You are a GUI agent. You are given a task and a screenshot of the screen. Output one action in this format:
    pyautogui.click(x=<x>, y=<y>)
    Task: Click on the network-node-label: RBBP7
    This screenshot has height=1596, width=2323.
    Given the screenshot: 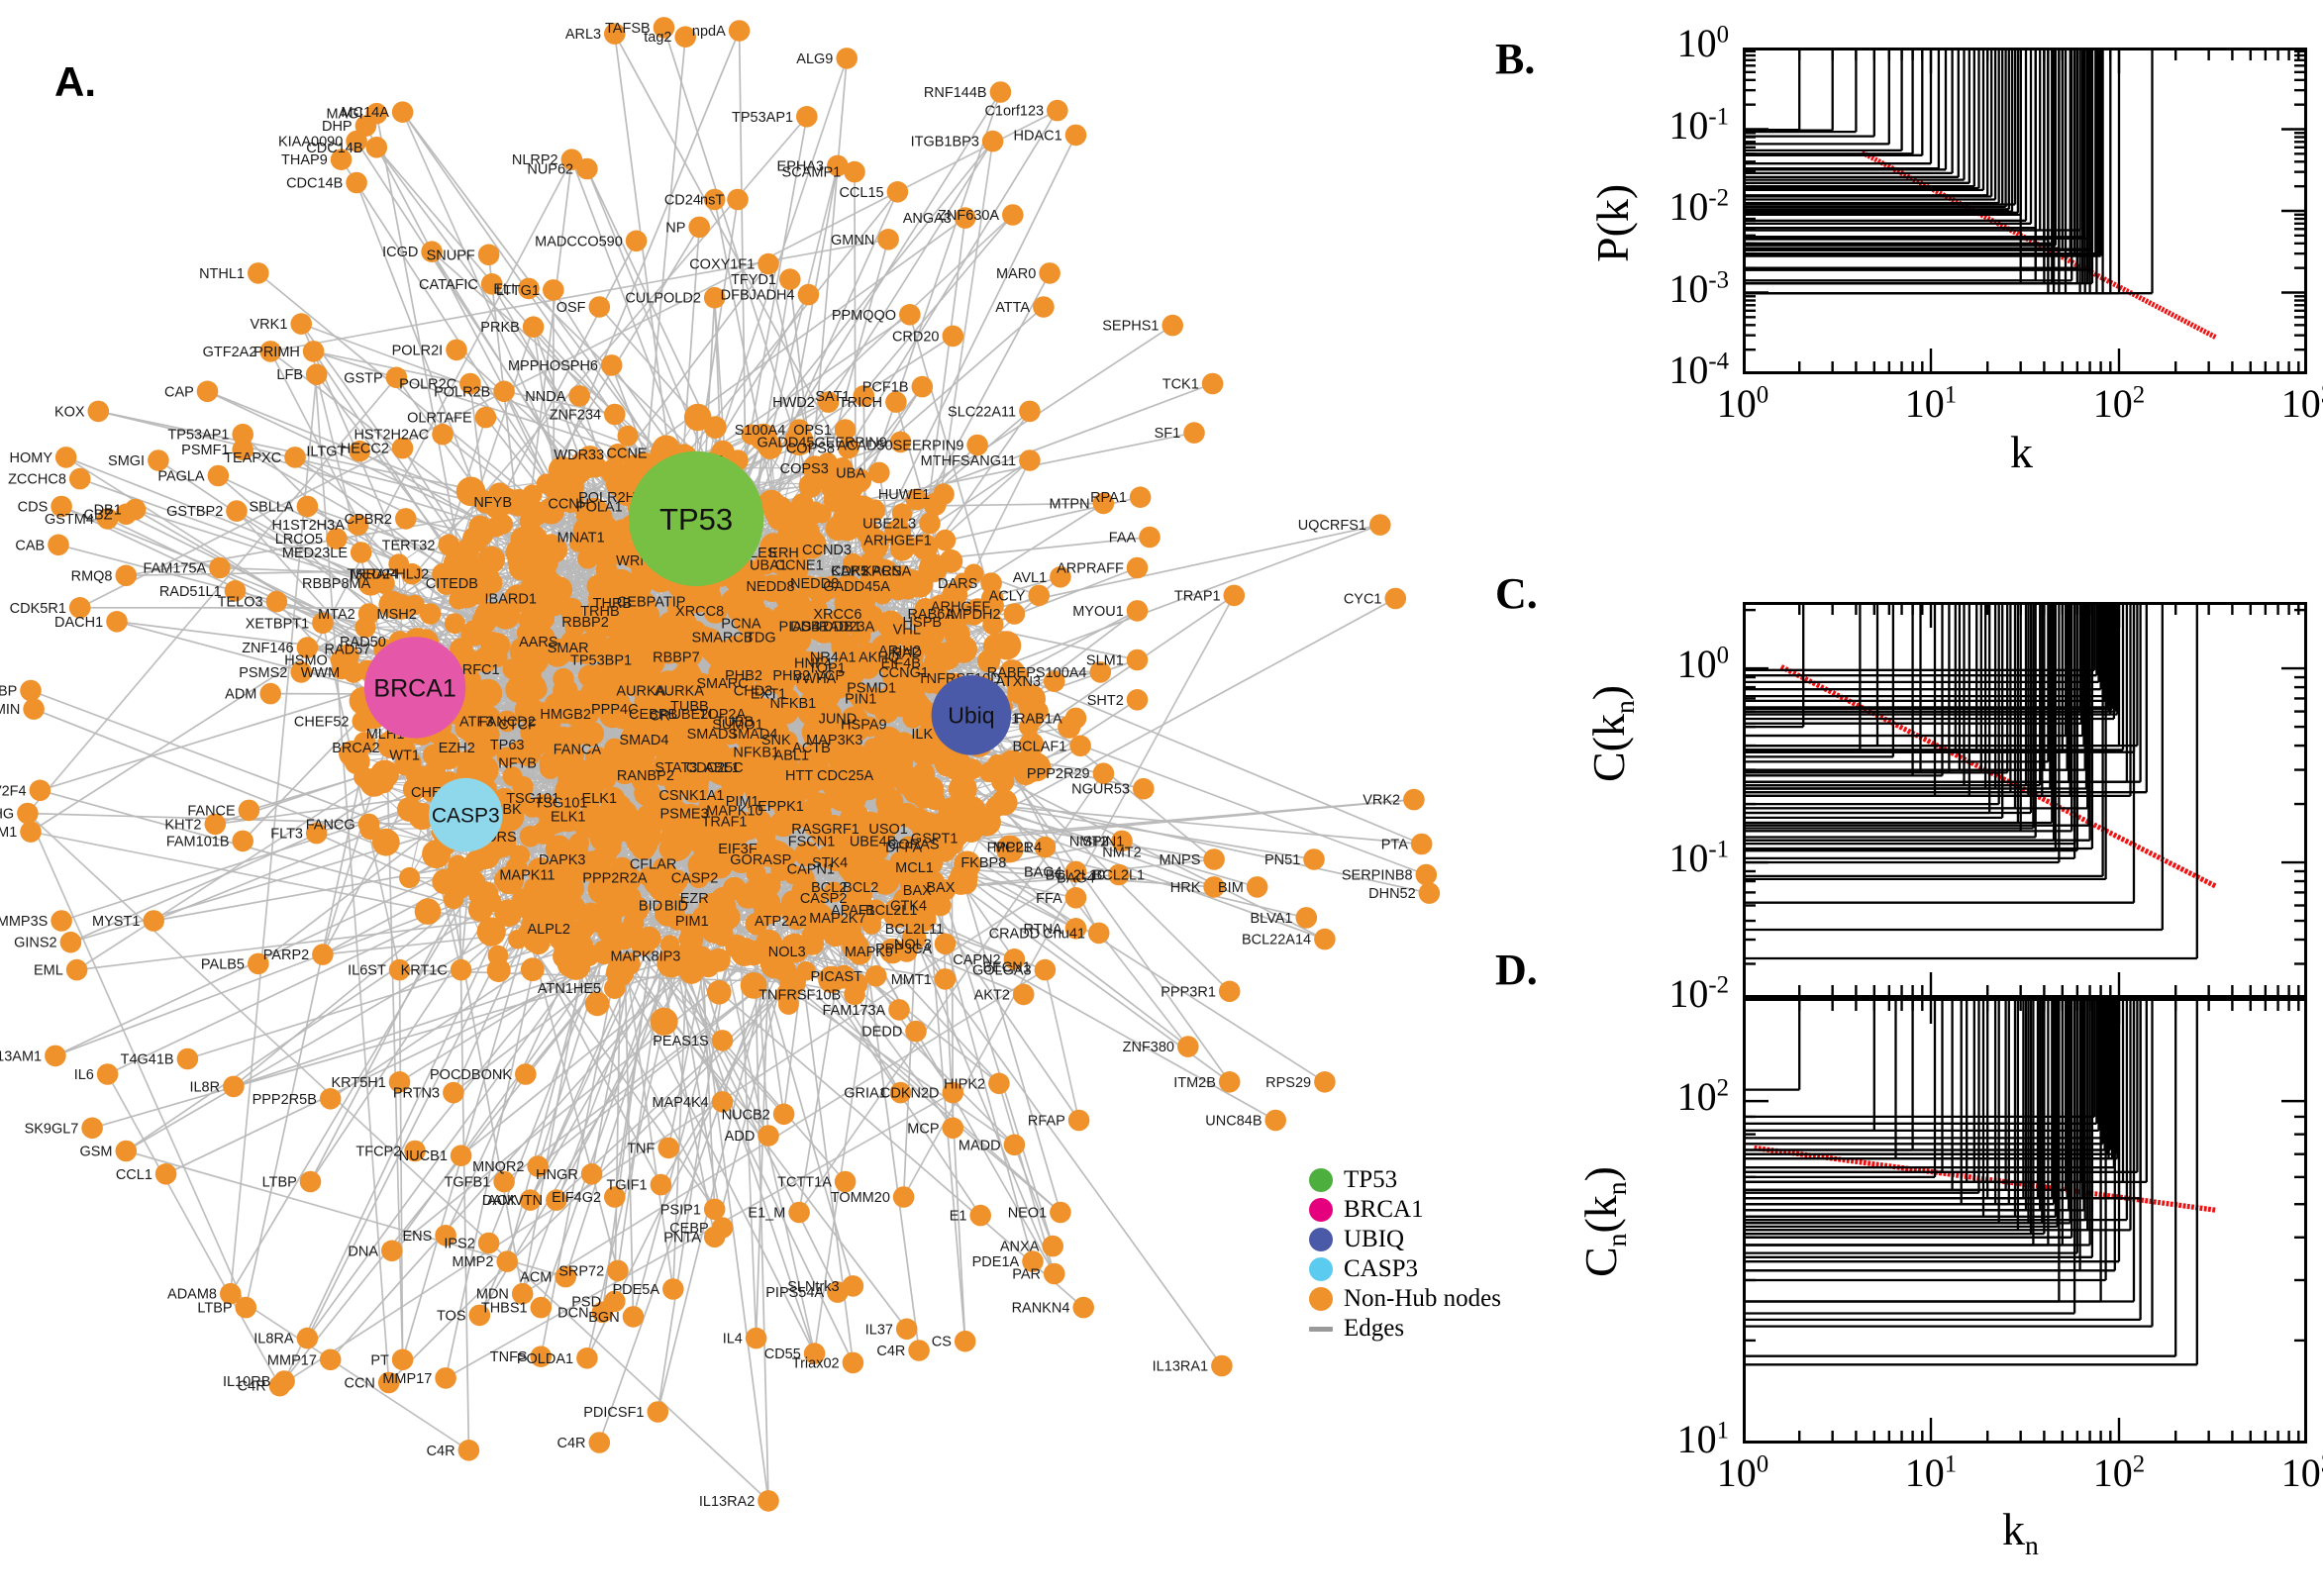 What is the action you would take?
    pyautogui.click(x=676, y=657)
    